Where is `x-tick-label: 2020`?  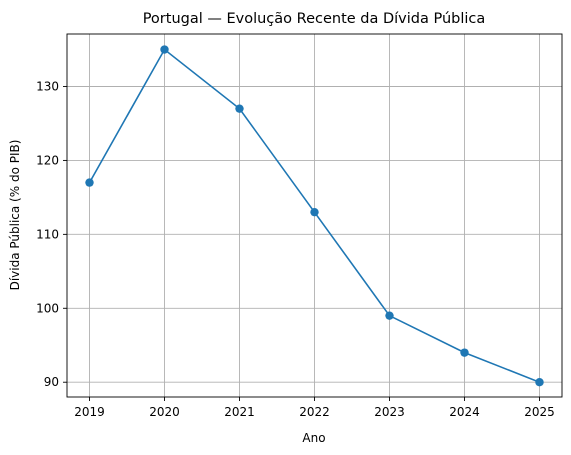
x-tick-label: 2020 is located at coordinates (164, 412).